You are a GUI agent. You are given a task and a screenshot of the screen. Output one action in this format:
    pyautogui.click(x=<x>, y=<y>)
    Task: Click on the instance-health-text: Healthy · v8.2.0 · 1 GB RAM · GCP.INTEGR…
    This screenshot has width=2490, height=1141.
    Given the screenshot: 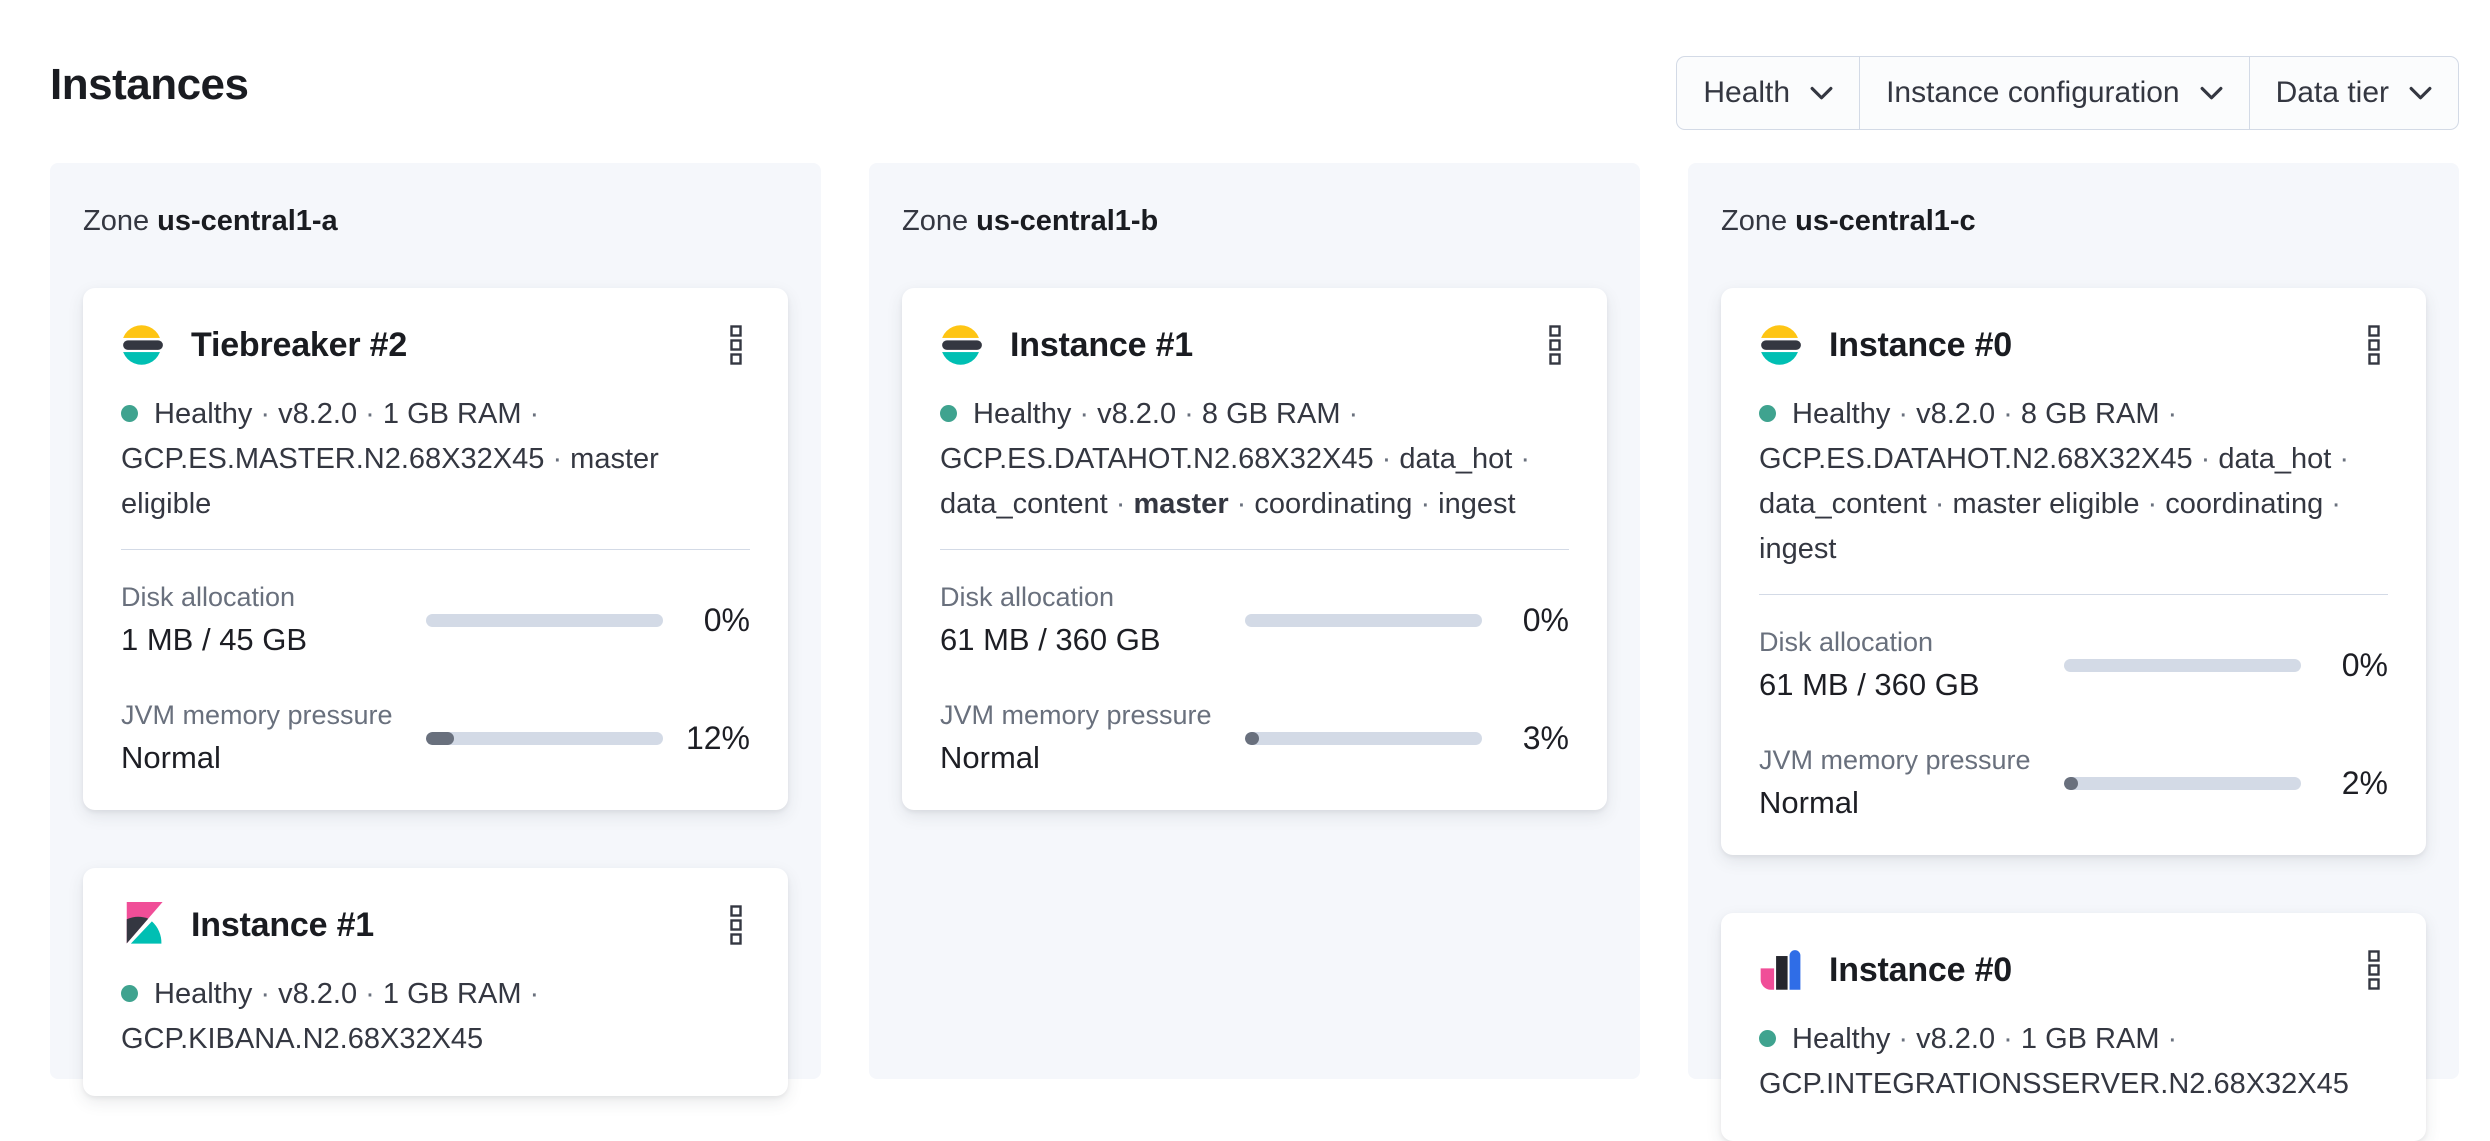 What is the action you would take?
    pyautogui.click(x=2054, y=1061)
    